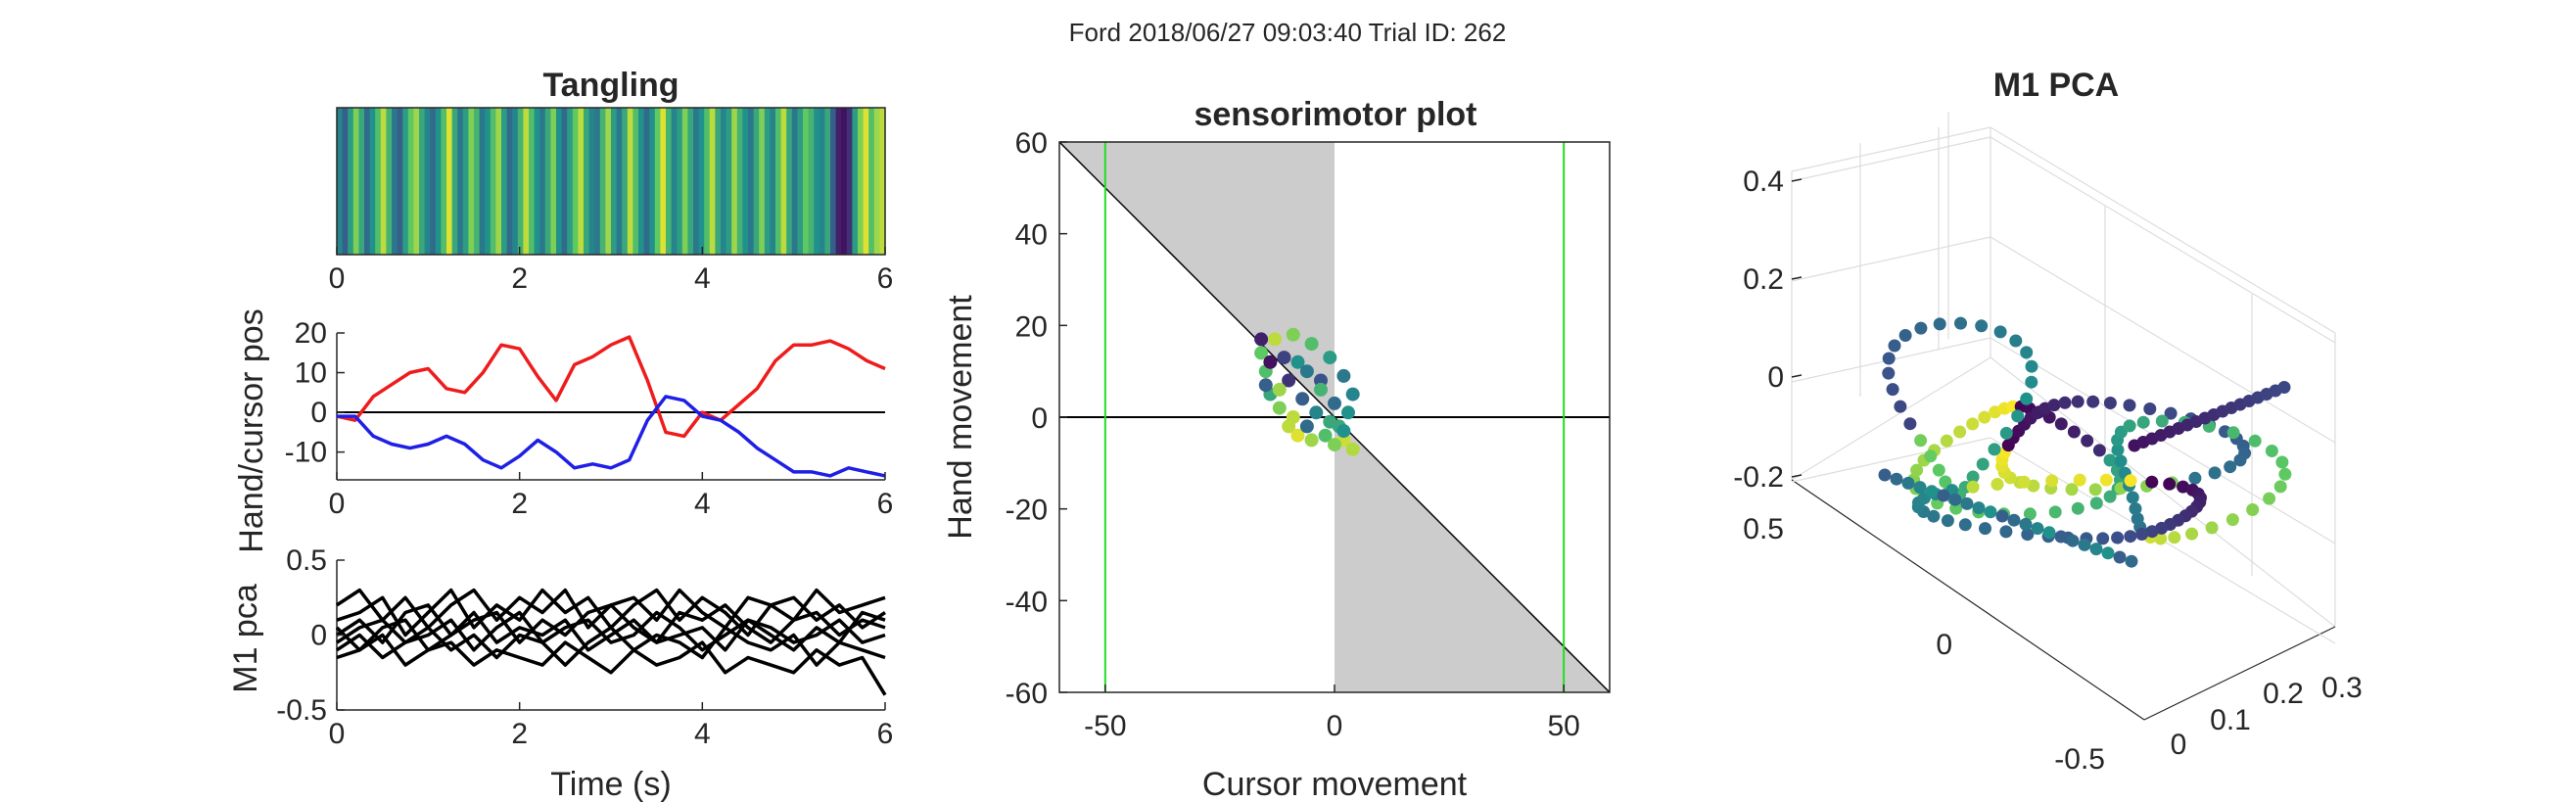 The height and width of the screenshot is (803, 2576). I want to click on m1-pca-series-line, so click(611, 646).